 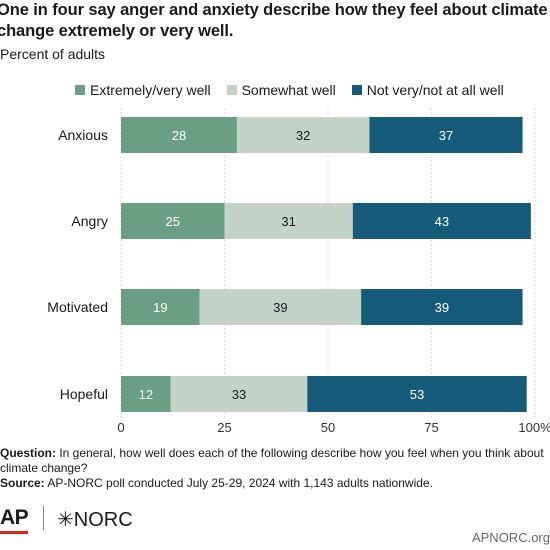 I want to click on legend-label-extremely: Extremely/very well, so click(x=150, y=90).